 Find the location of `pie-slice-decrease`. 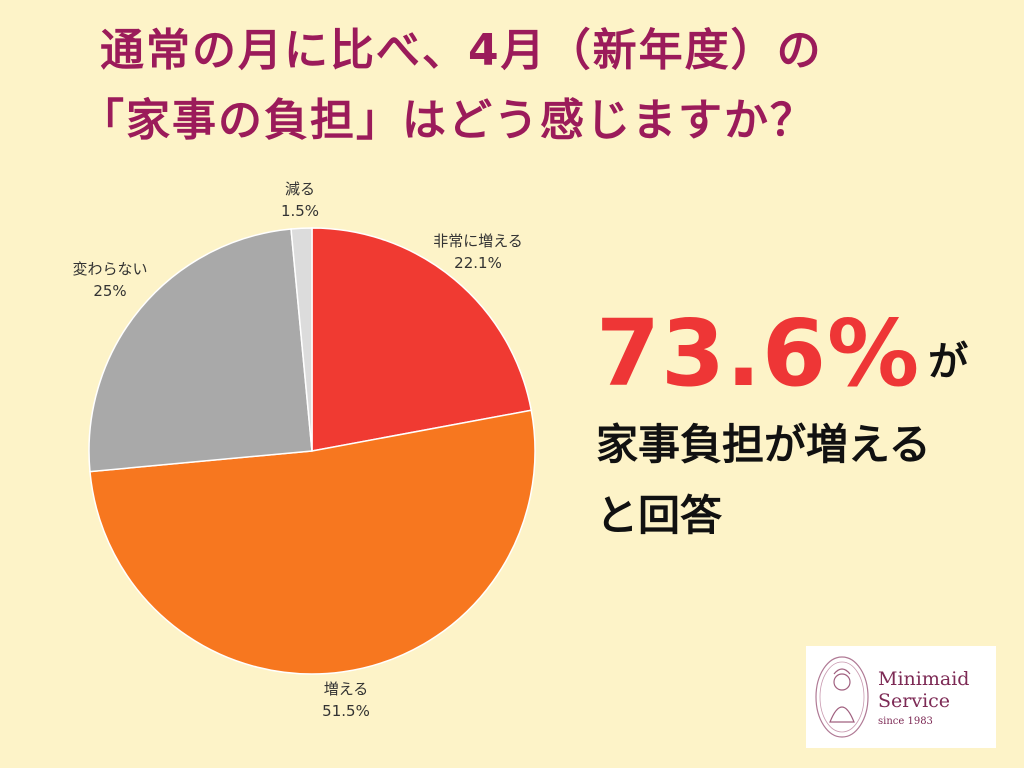

pie-slice-decrease is located at coordinates (301, 339).